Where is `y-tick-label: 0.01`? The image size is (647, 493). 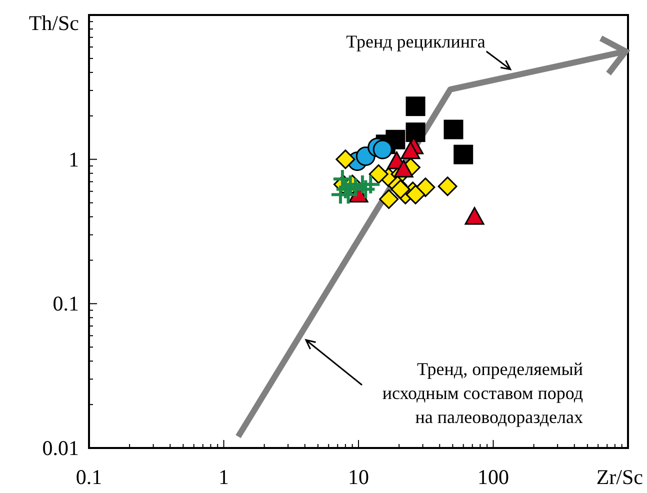
y-tick-label: 0.01 is located at coordinates (60, 448).